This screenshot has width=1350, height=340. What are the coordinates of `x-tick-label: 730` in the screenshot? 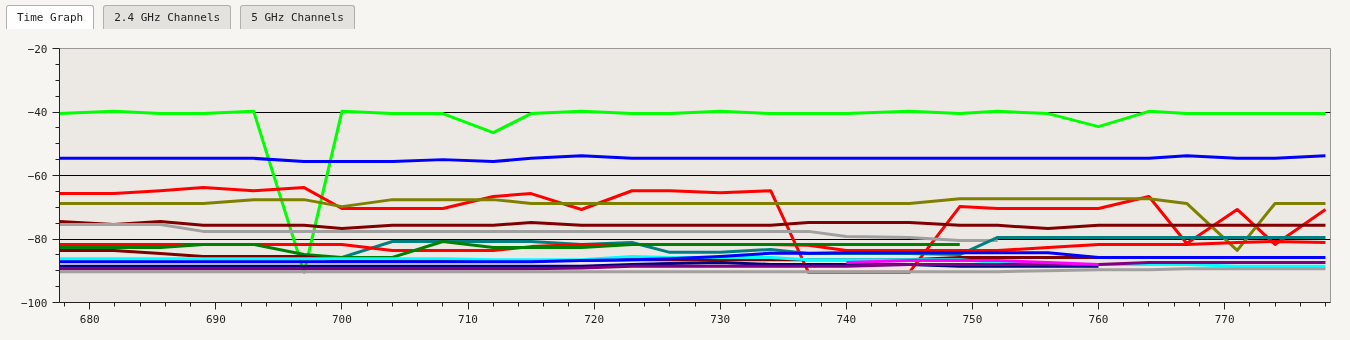 It's located at (720, 319).